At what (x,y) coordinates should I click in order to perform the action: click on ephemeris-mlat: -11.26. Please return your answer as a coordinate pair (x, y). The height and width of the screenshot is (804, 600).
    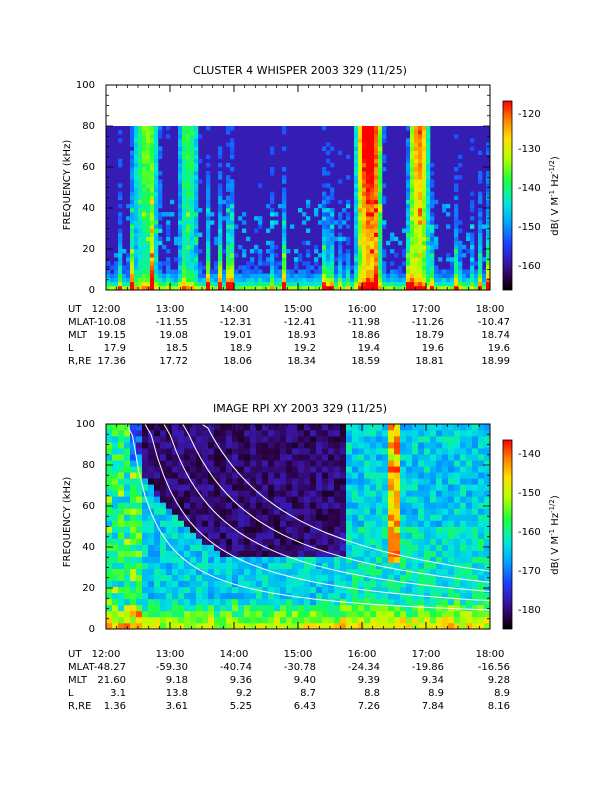
    Looking at the image, I should click on (428, 322).